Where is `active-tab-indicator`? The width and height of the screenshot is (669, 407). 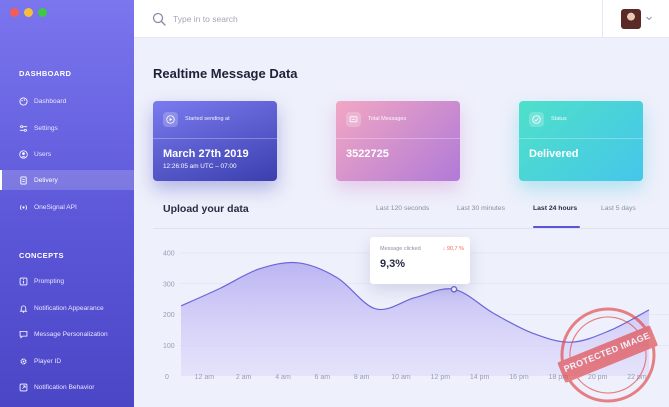 active-tab-indicator is located at coordinates (556, 227).